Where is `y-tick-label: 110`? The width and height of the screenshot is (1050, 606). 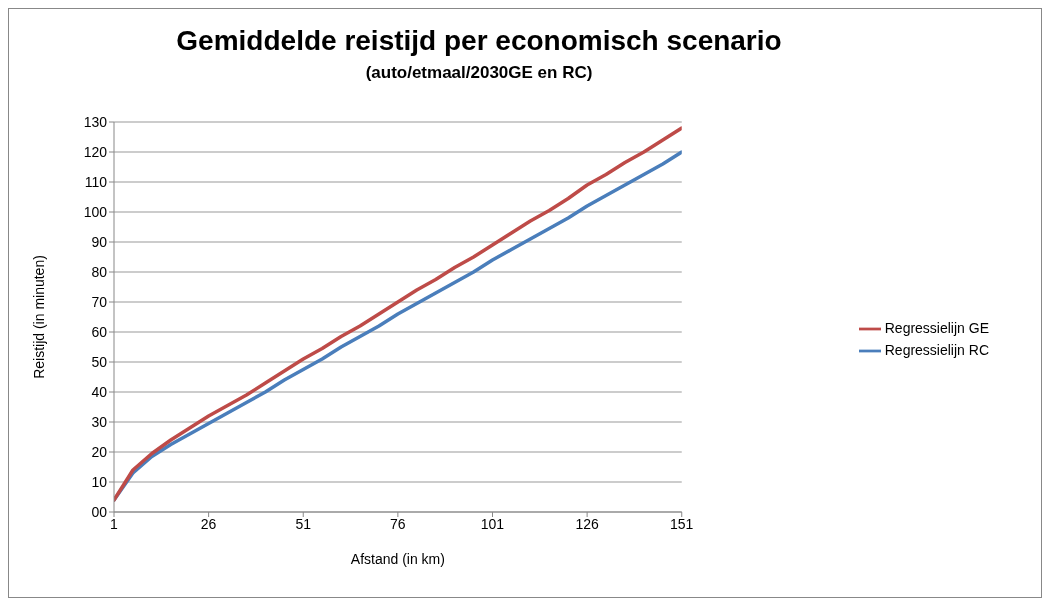 y-tick-label: 110 is located at coordinates (96, 181).